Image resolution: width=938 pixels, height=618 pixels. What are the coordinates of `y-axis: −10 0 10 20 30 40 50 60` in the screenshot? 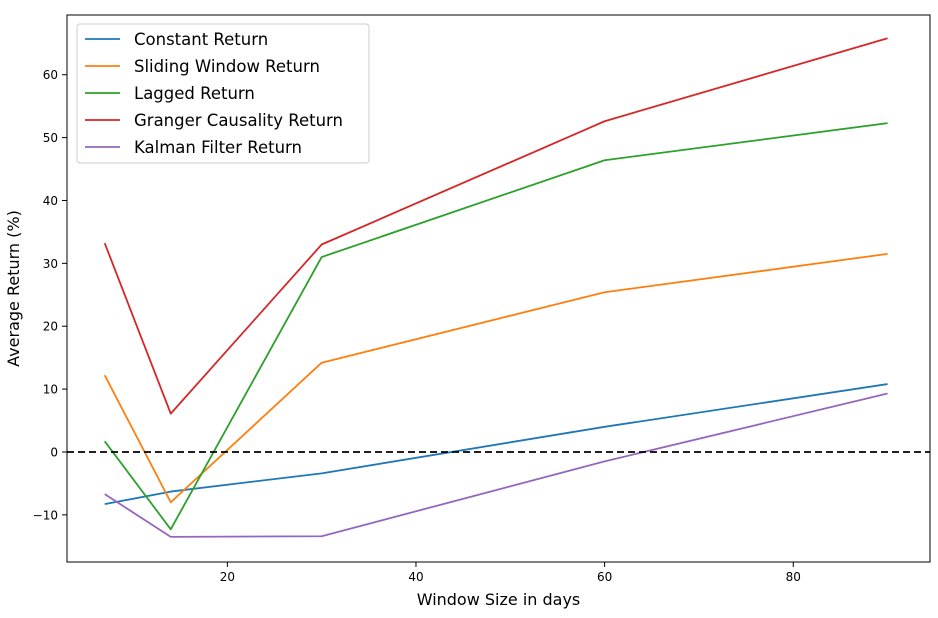 It's located at (50, 295).